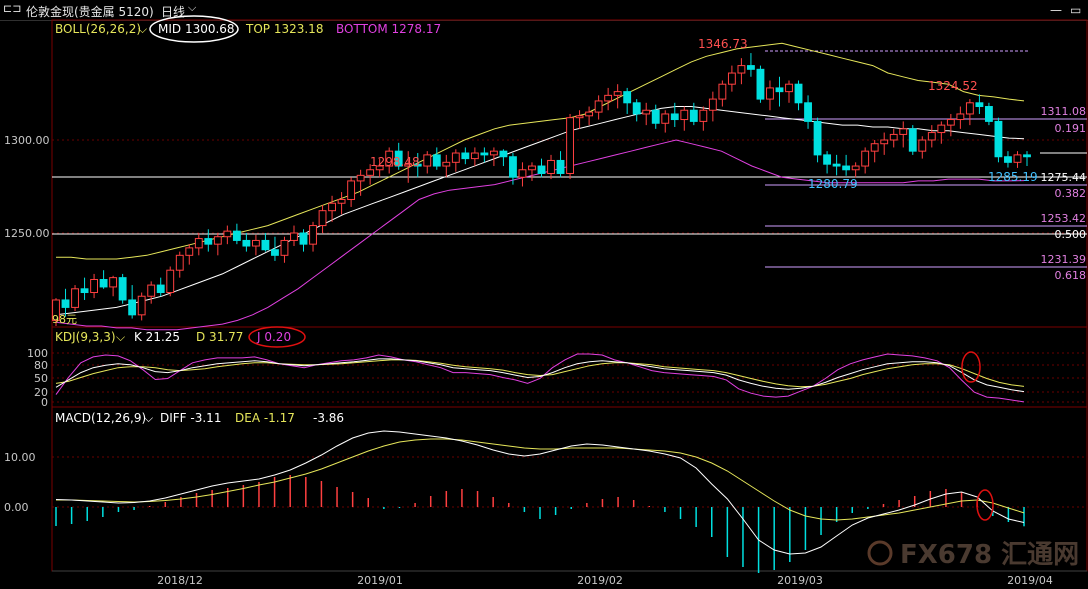  I want to click on kdj-name: KDJ(9,3,3), so click(85, 337).